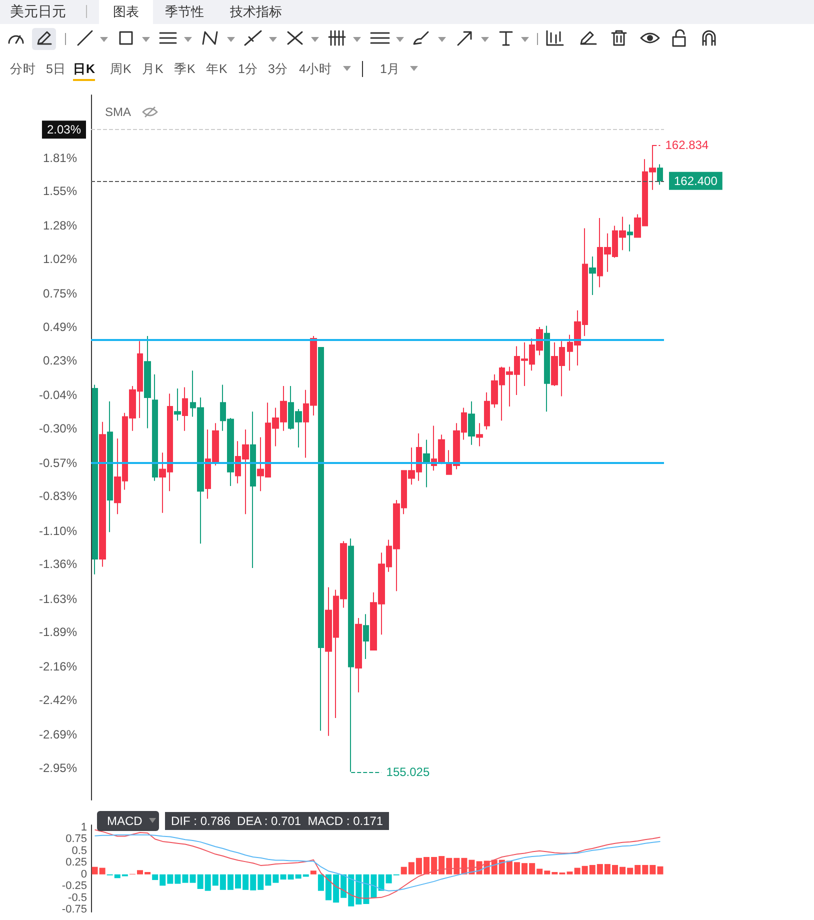  Describe the element at coordinates (58, 735) in the screenshot. I see `y-tick-label: -2.69%` at that location.